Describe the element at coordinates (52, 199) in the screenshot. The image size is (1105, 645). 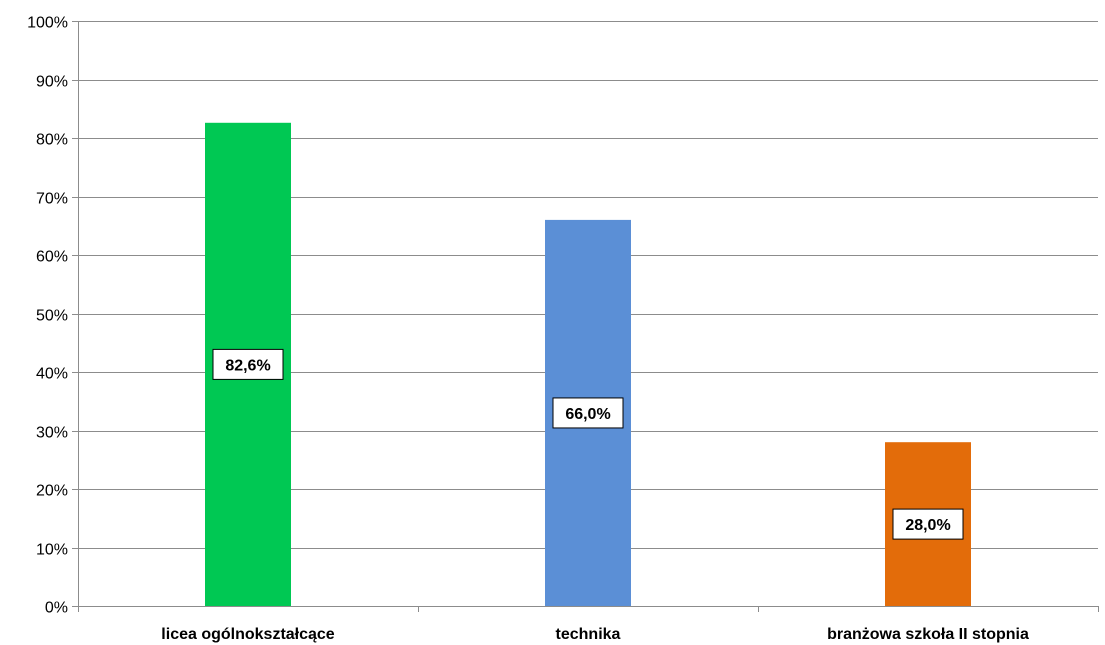
I see `y-tick-label: 70%` at that location.